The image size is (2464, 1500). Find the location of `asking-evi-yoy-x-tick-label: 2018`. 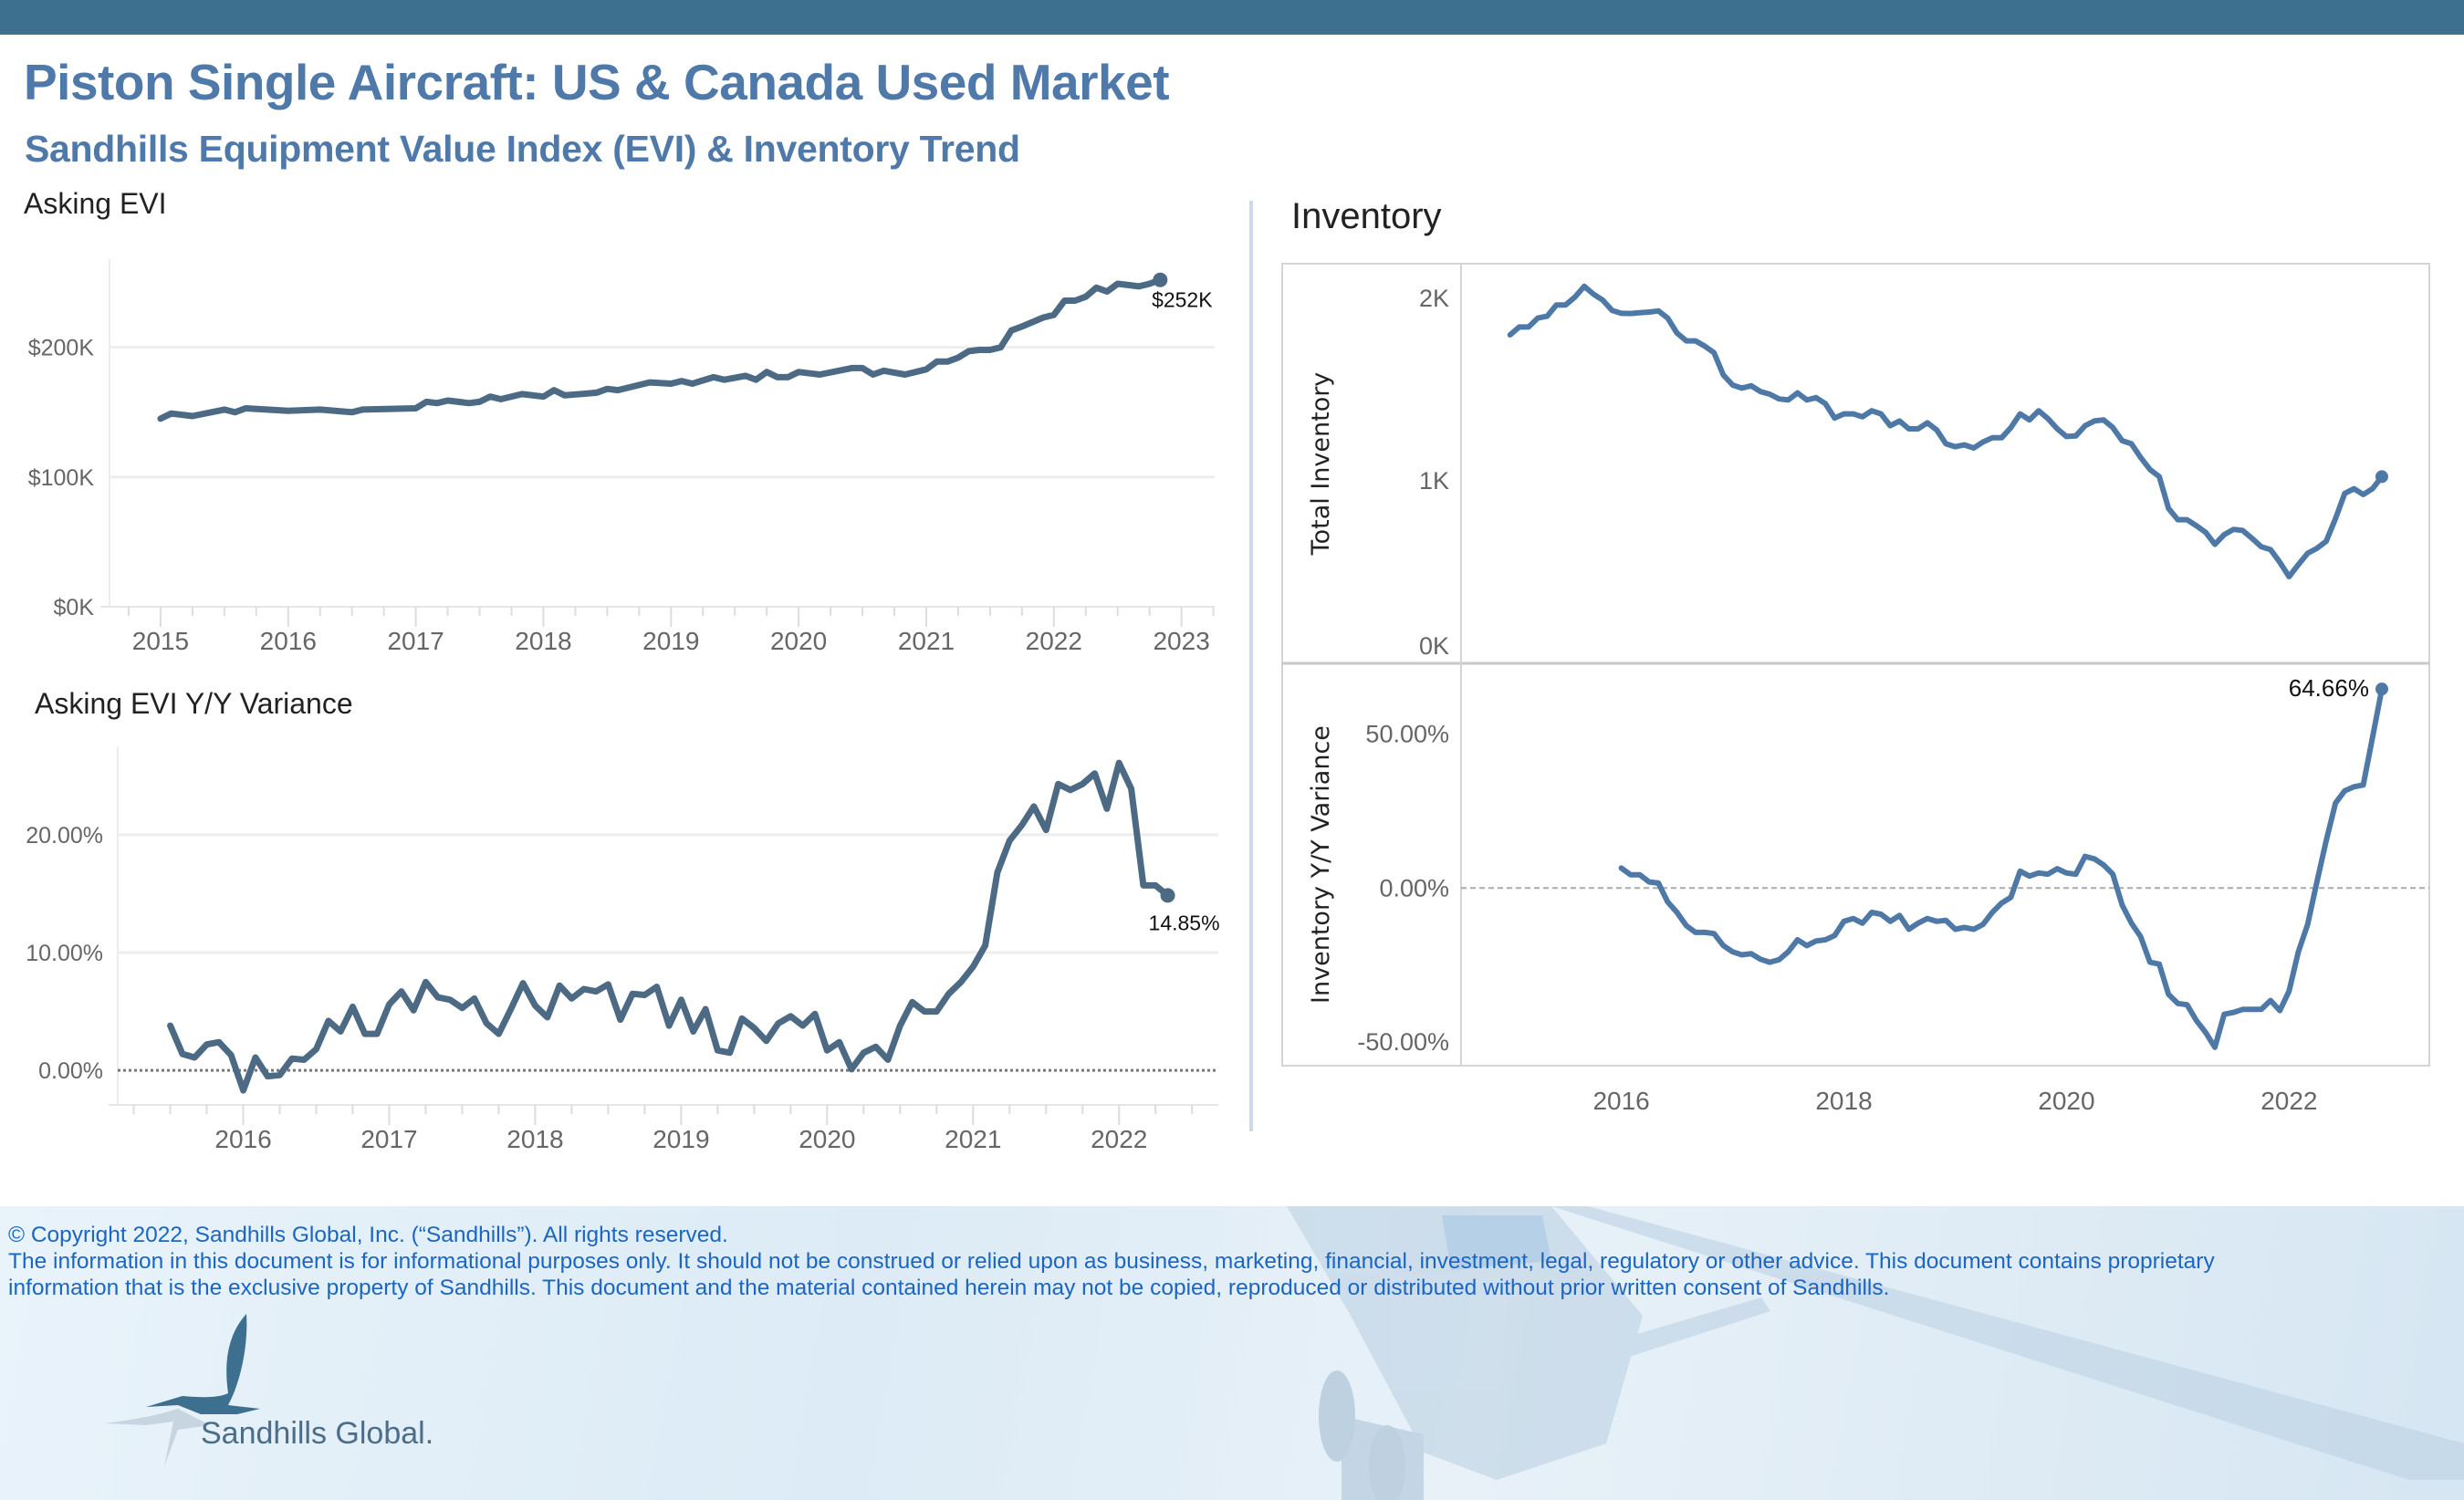

asking-evi-yoy-x-tick-label: 2018 is located at coordinates (534, 1139).